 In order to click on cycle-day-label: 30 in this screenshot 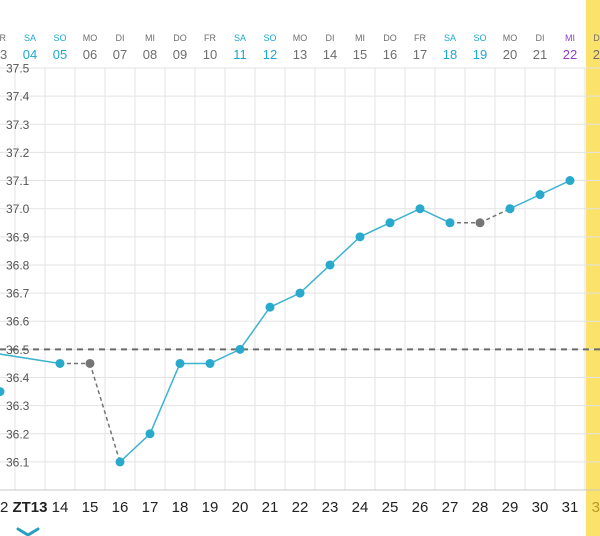, I will do `click(540, 507)`.